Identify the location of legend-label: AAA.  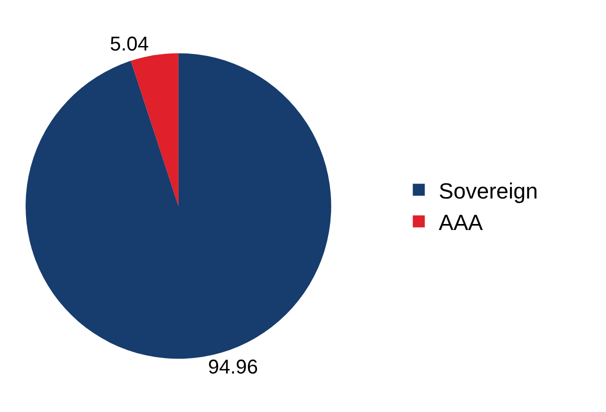
(461, 222).